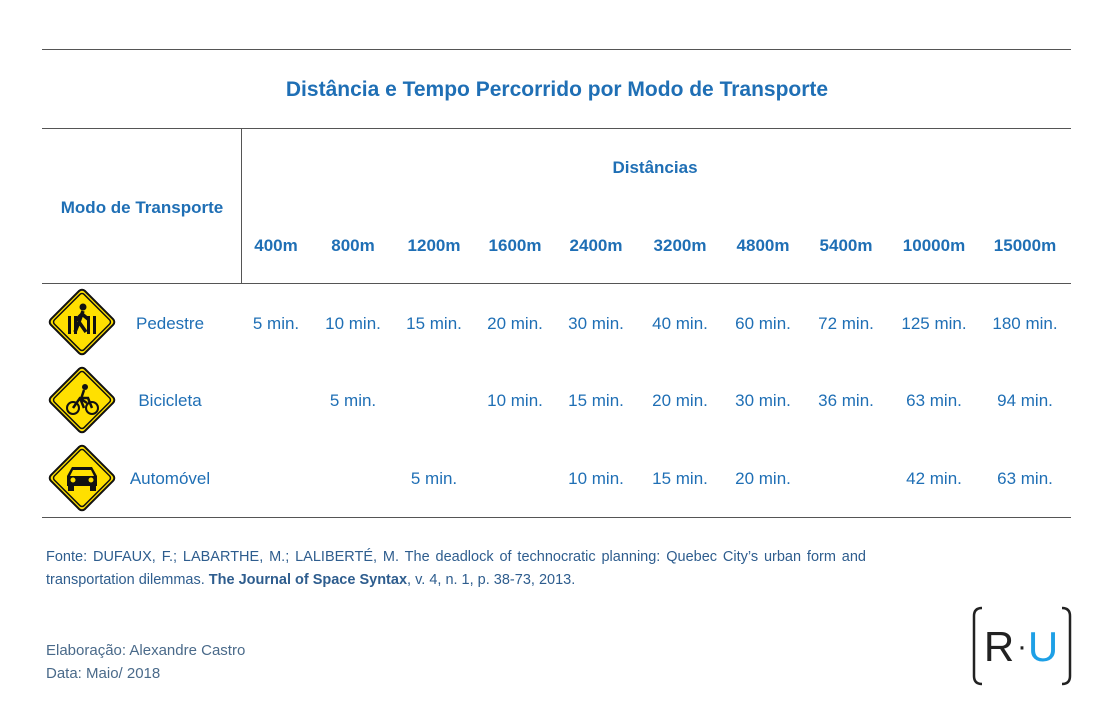 The image size is (1108, 720). Describe the element at coordinates (170, 478) in the screenshot. I see `mode-label: Automóvel` at that location.